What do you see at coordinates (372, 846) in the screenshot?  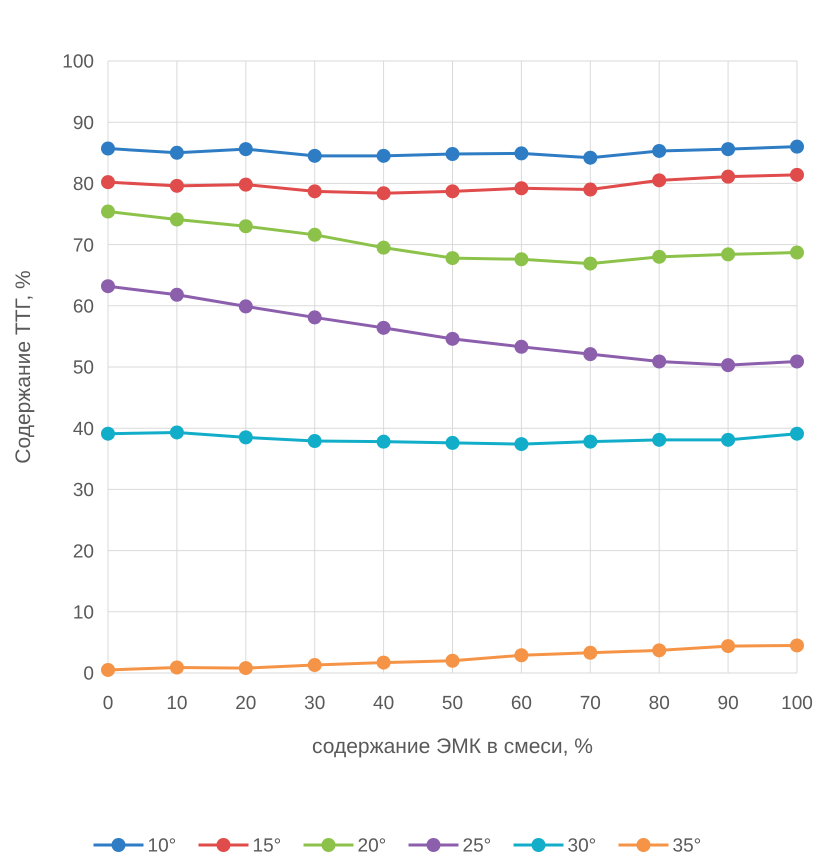 I see `legend-label: 20°` at bounding box center [372, 846].